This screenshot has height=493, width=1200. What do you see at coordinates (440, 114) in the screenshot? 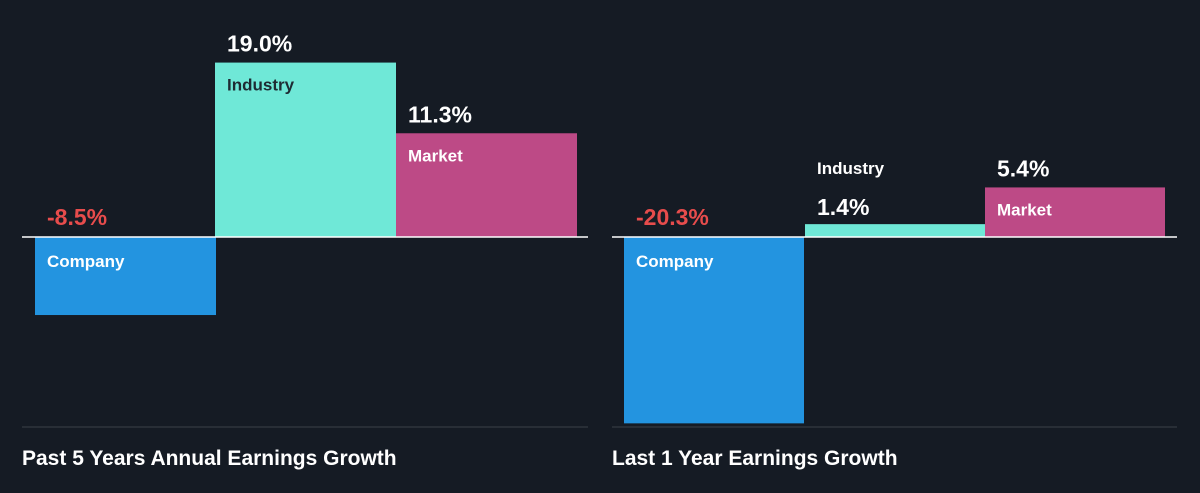
I see `value-label-market: 11.3%` at bounding box center [440, 114].